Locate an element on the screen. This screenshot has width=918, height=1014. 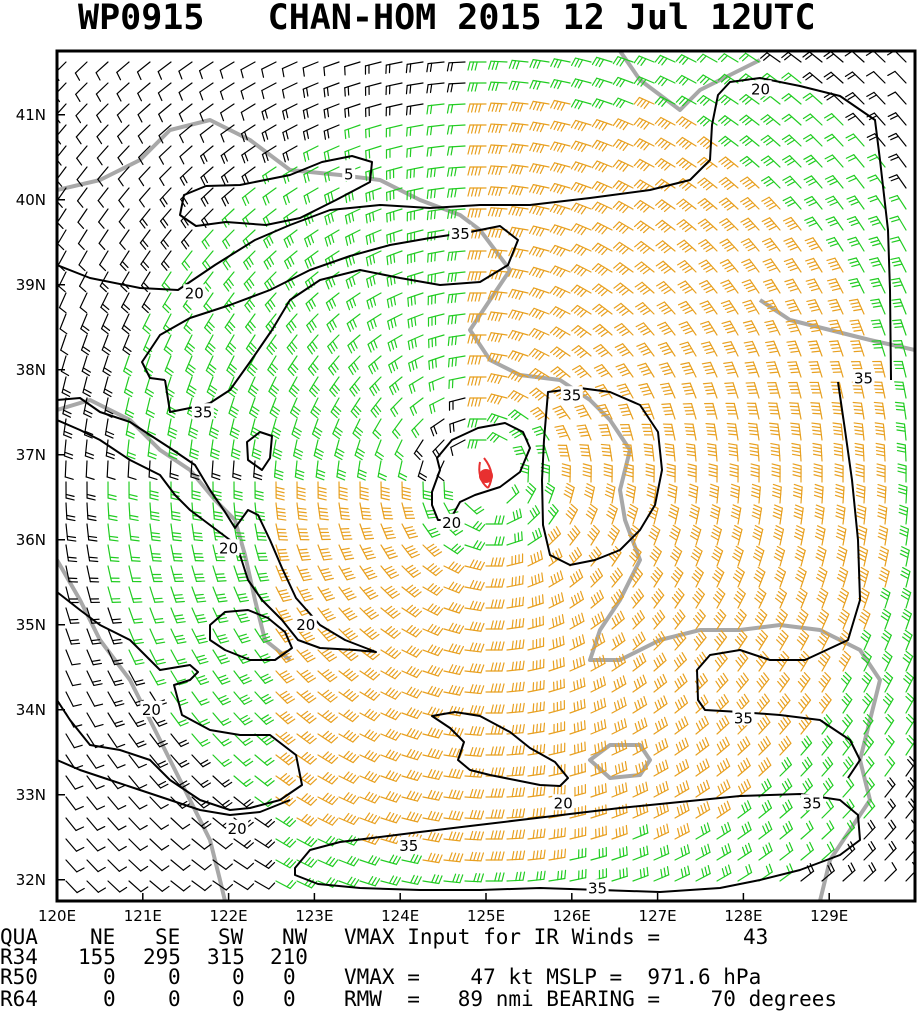
contour-label: 5 is located at coordinates (349, 174).